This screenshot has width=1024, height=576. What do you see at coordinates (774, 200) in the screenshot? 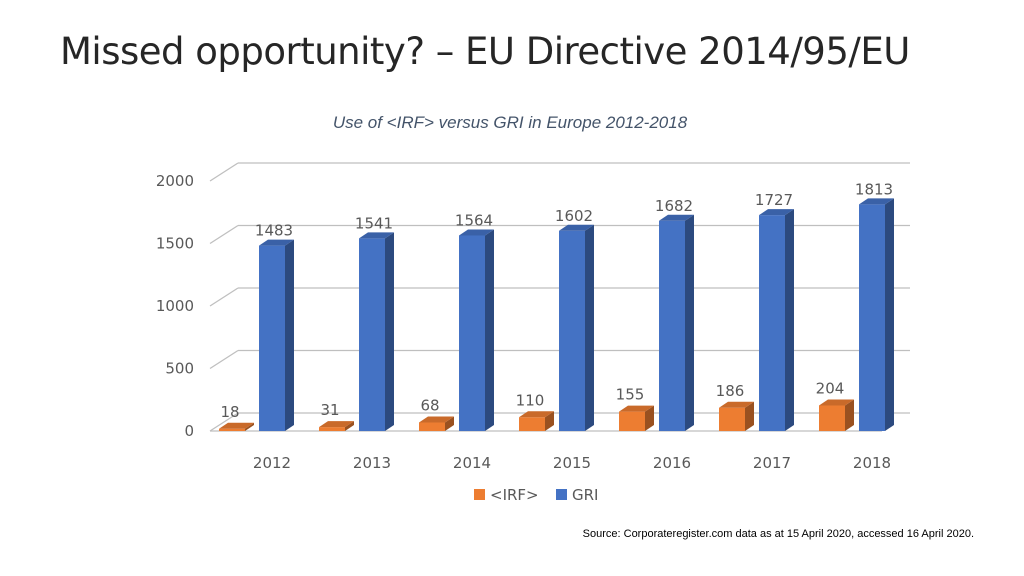
I see `data-label: 1727` at bounding box center [774, 200].